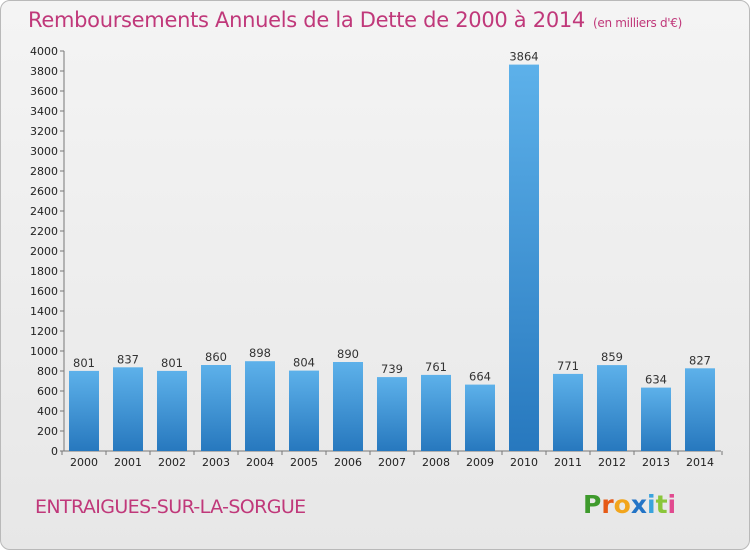  I want to click on logo-letter: t, so click(661, 504).